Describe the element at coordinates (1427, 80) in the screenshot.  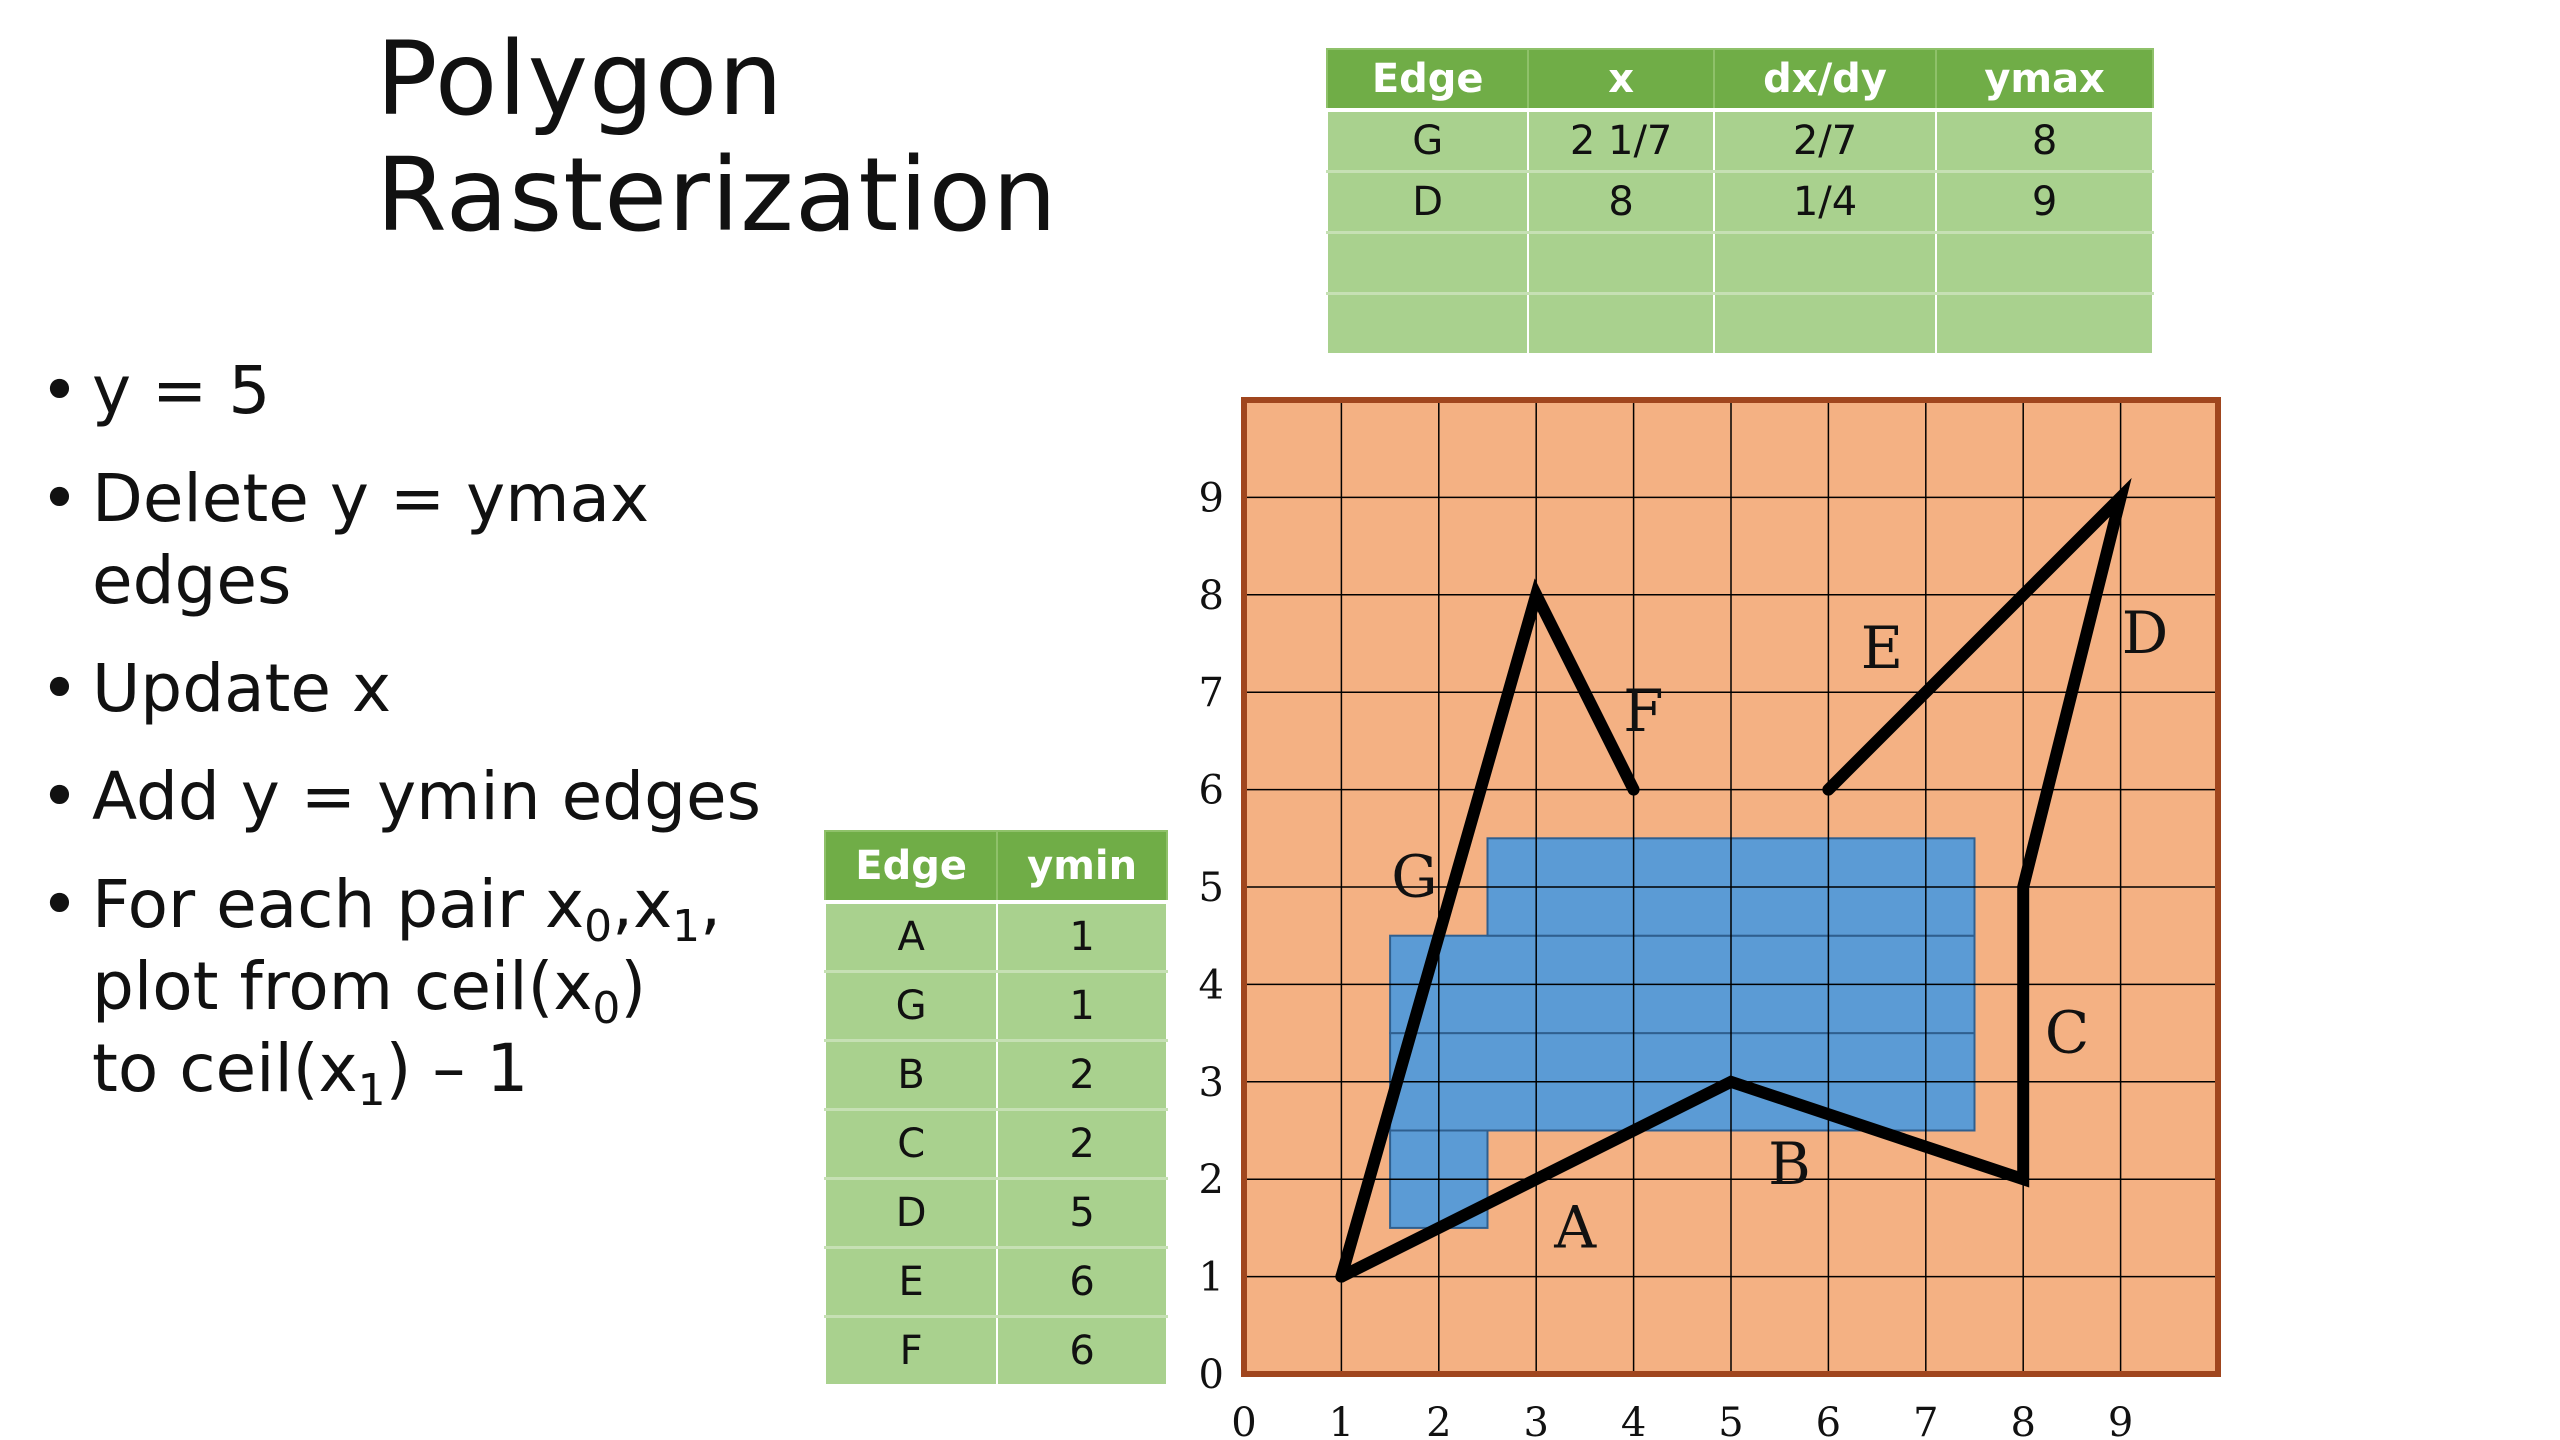
I see `aet-header-edge: Edge` at that location.